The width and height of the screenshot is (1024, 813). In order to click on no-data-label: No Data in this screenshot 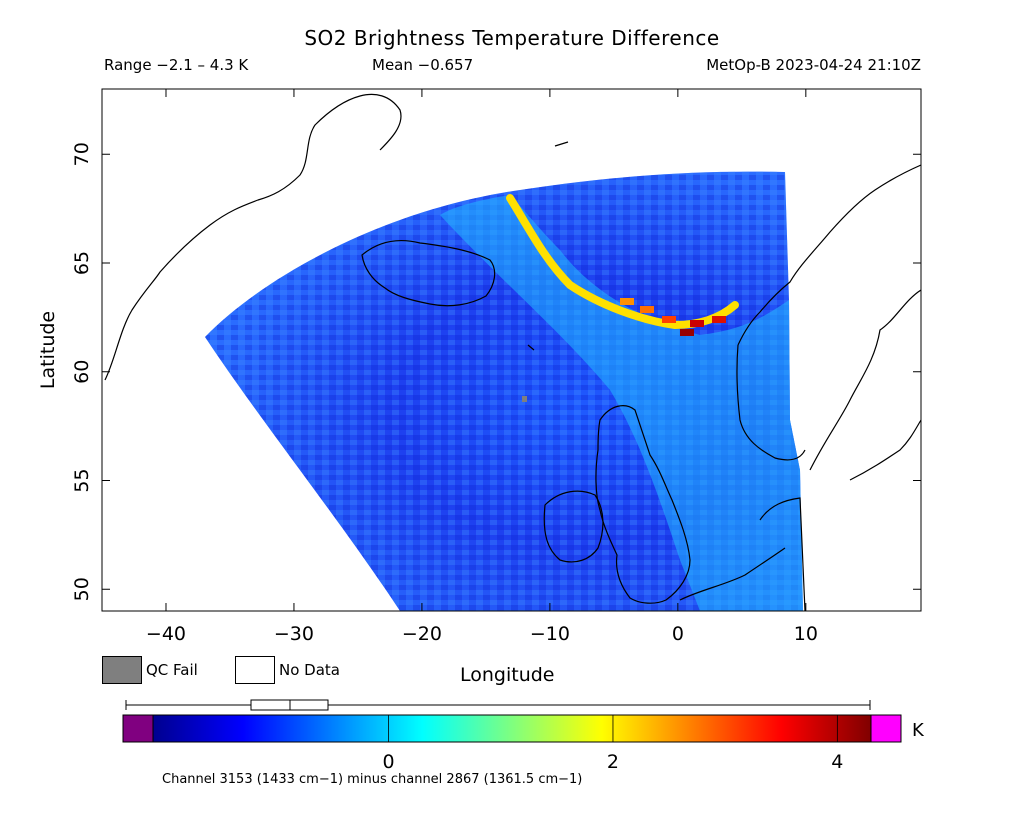, I will do `click(309, 670)`.